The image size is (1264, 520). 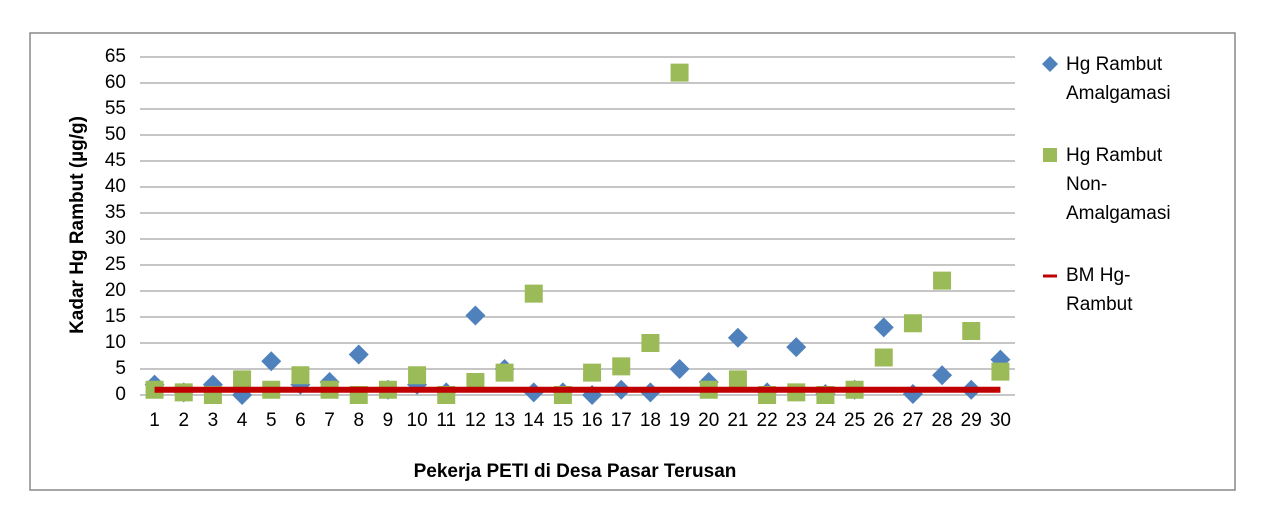 I want to click on y-tick-label: 20, so click(x=115, y=290).